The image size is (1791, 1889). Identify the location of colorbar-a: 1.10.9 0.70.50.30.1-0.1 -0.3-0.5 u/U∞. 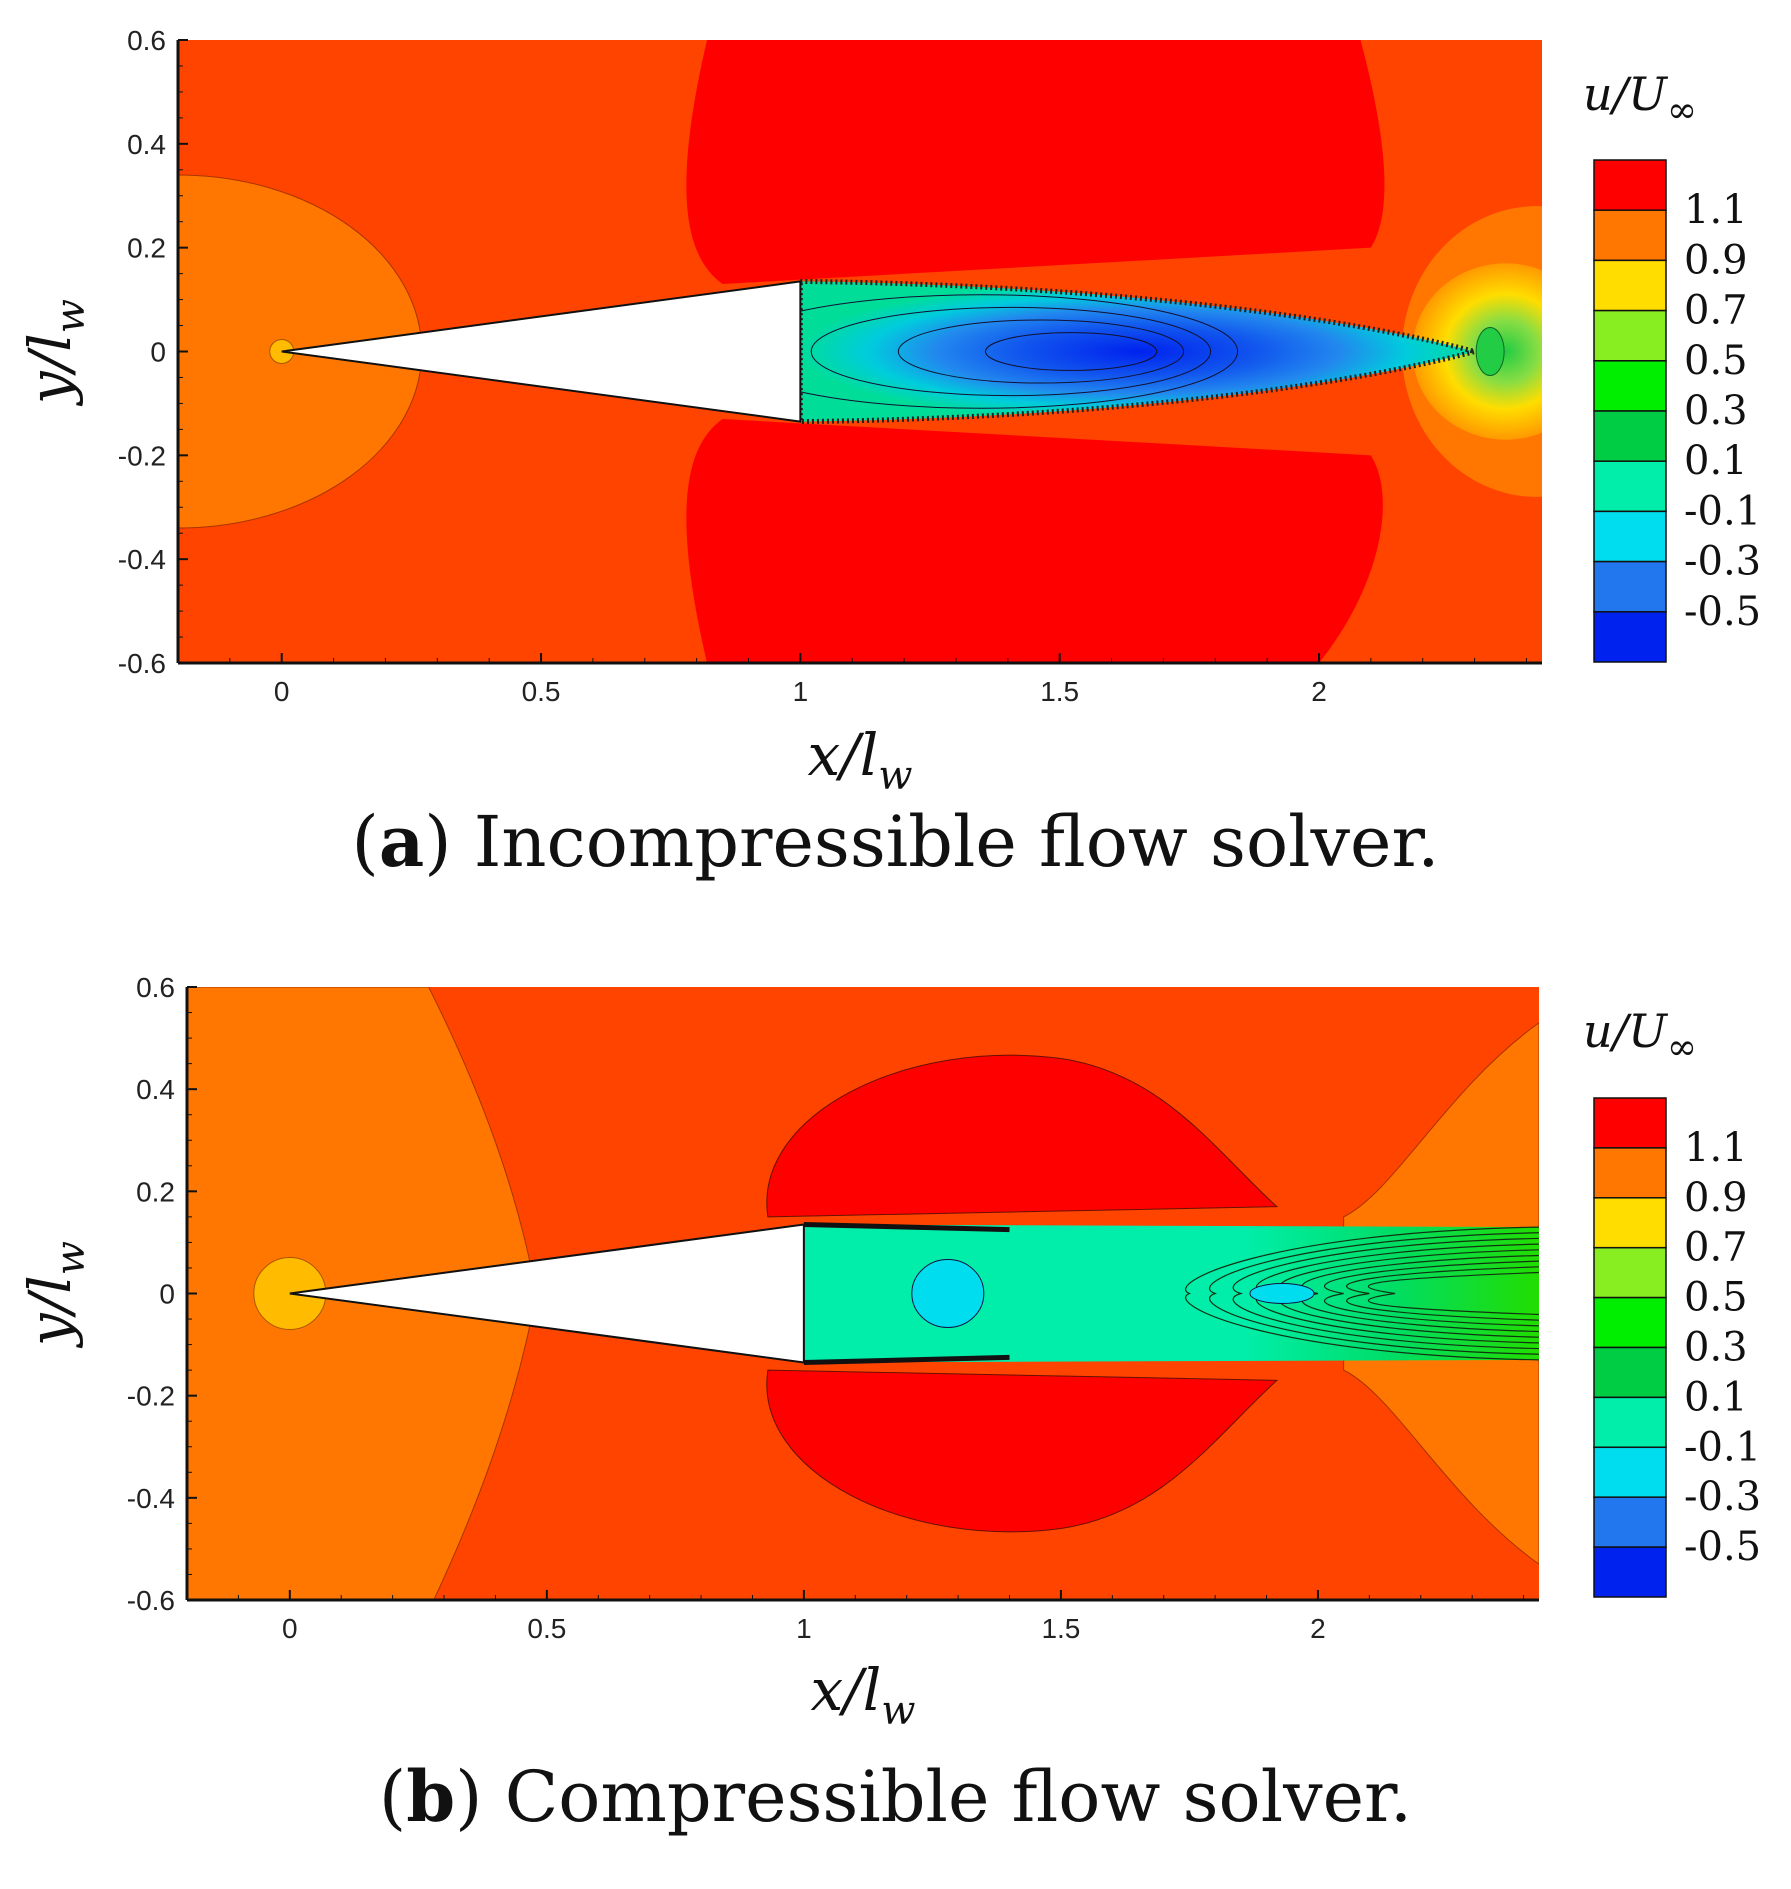
(1672, 365).